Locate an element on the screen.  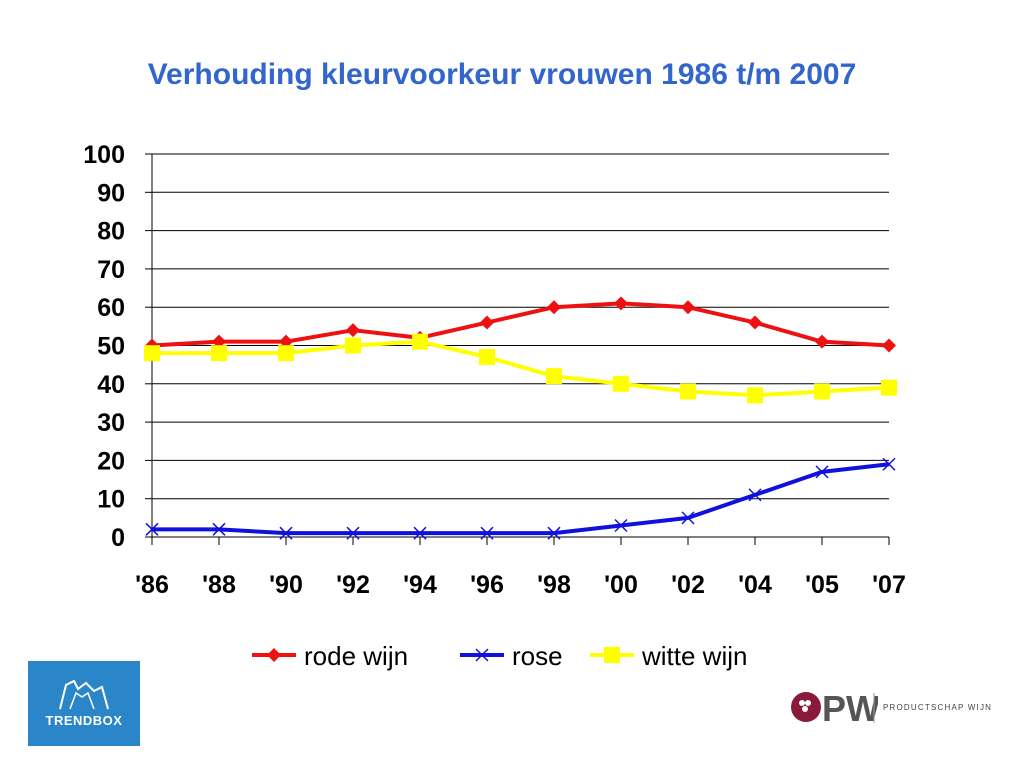
x-tick-label: '04 is located at coordinates (755, 585).